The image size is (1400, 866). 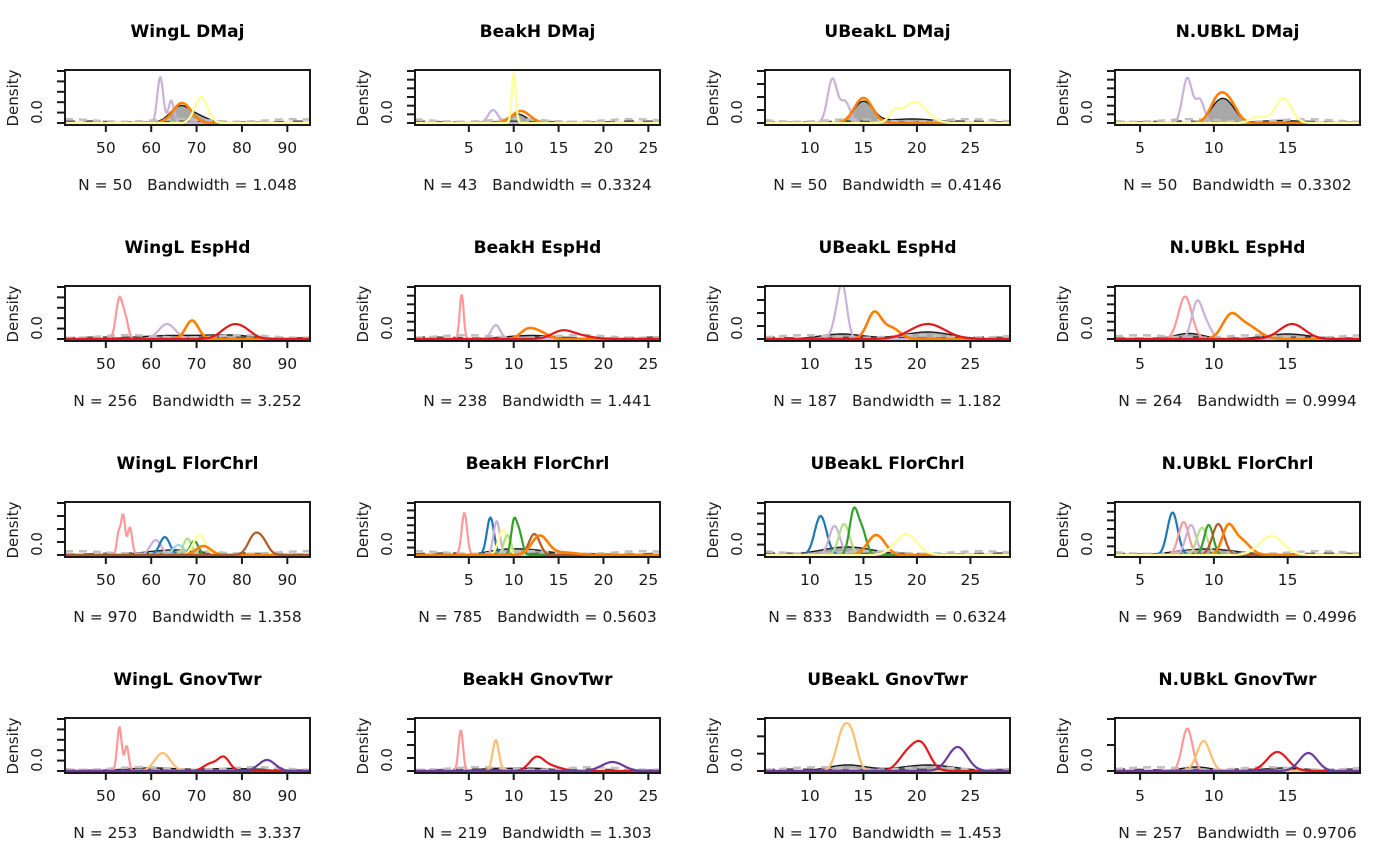 I want to click on plot-title: UBeakL DMaj, so click(x=887, y=32).